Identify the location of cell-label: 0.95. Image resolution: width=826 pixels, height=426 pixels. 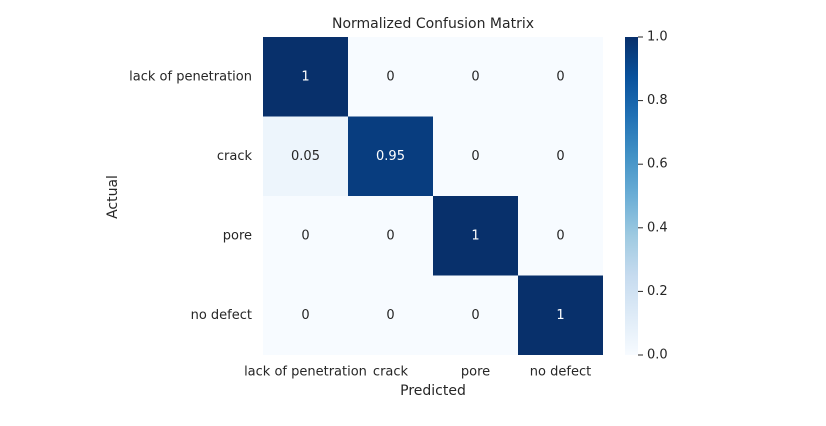
(390, 156).